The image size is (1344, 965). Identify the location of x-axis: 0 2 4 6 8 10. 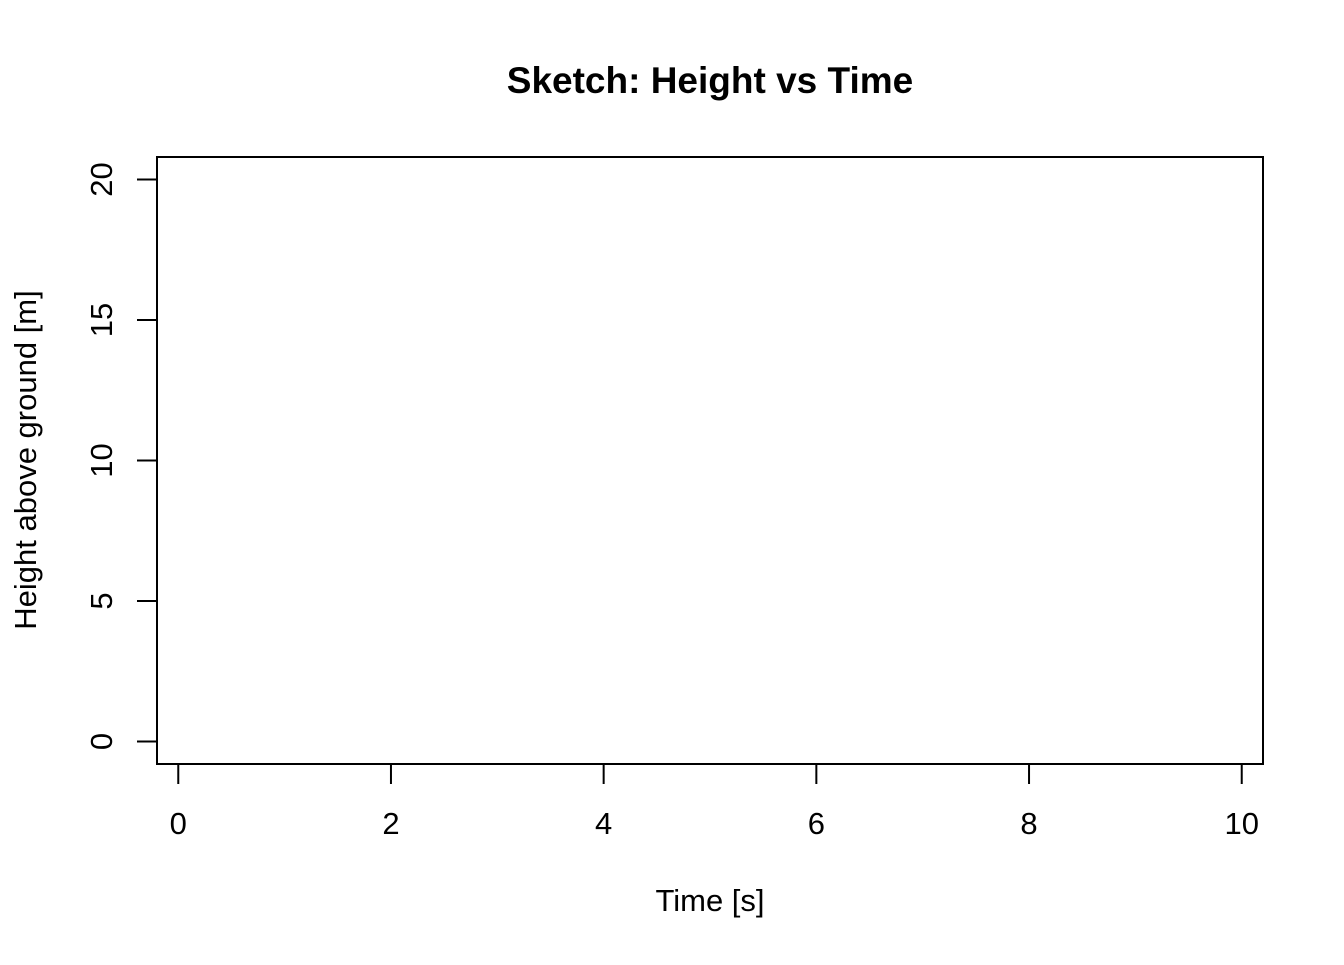
(714, 802).